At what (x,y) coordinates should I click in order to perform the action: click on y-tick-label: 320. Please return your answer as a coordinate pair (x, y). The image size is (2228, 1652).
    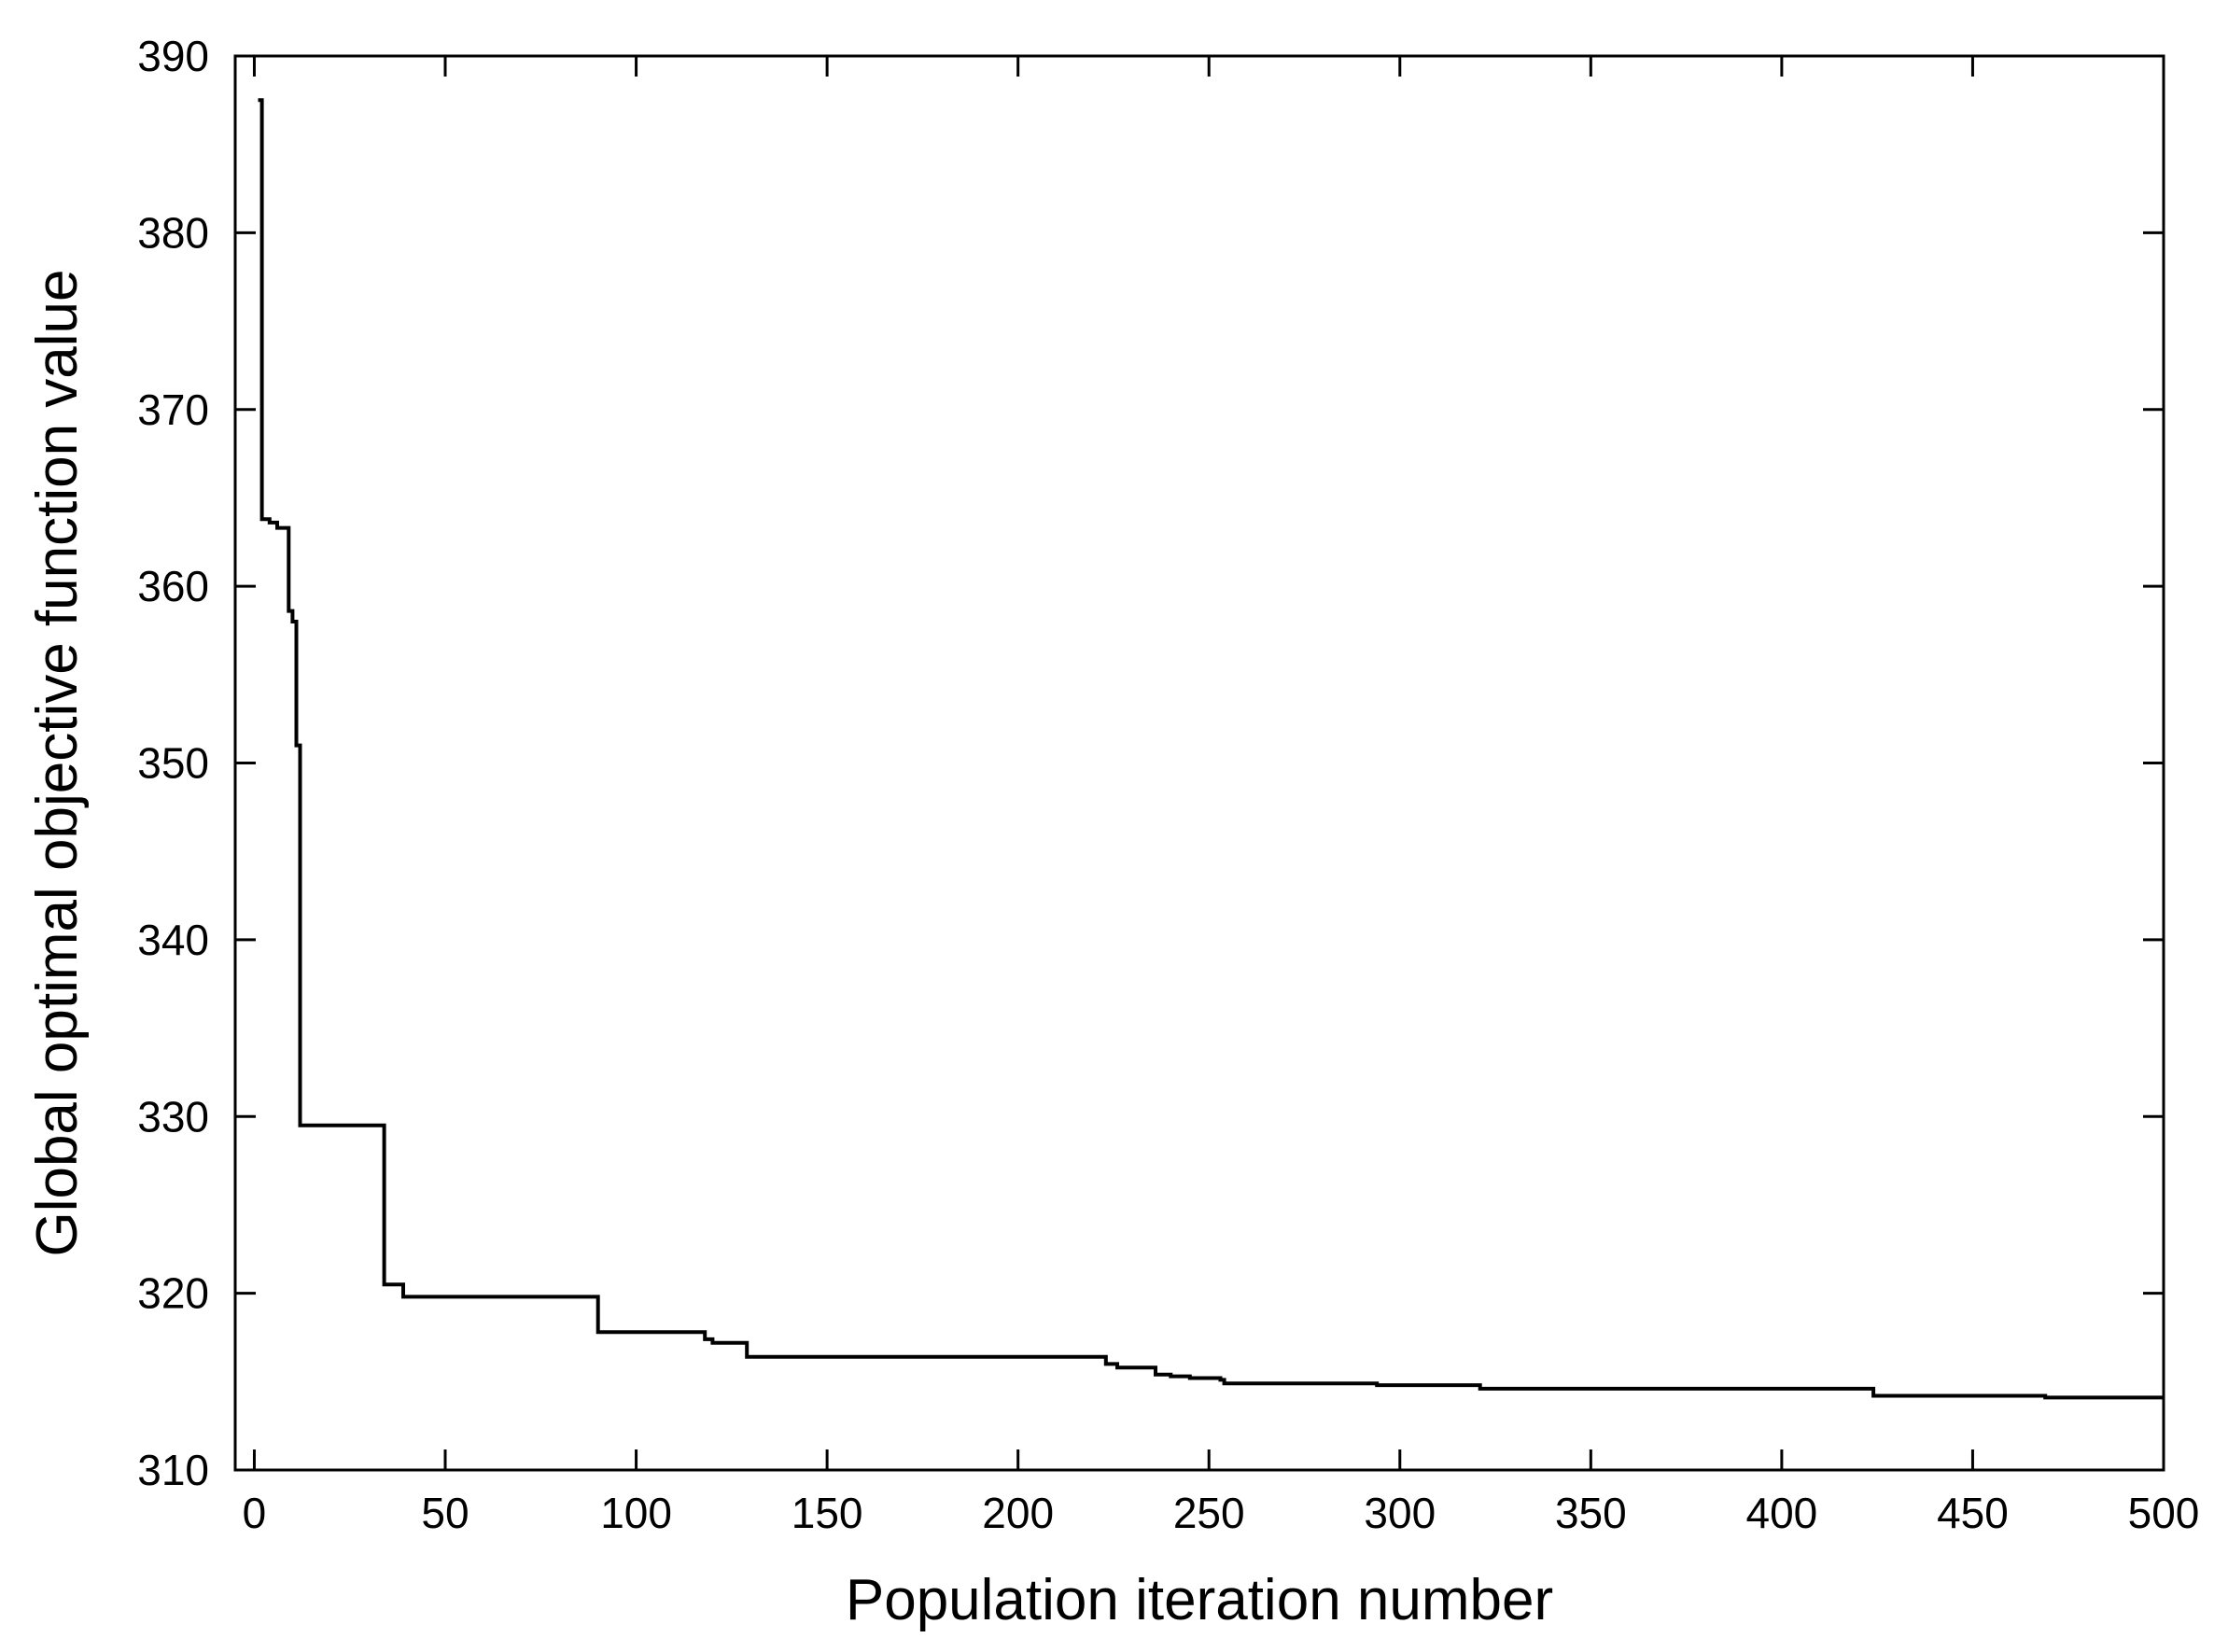
    Looking at the image, I should click on (173, 1293).